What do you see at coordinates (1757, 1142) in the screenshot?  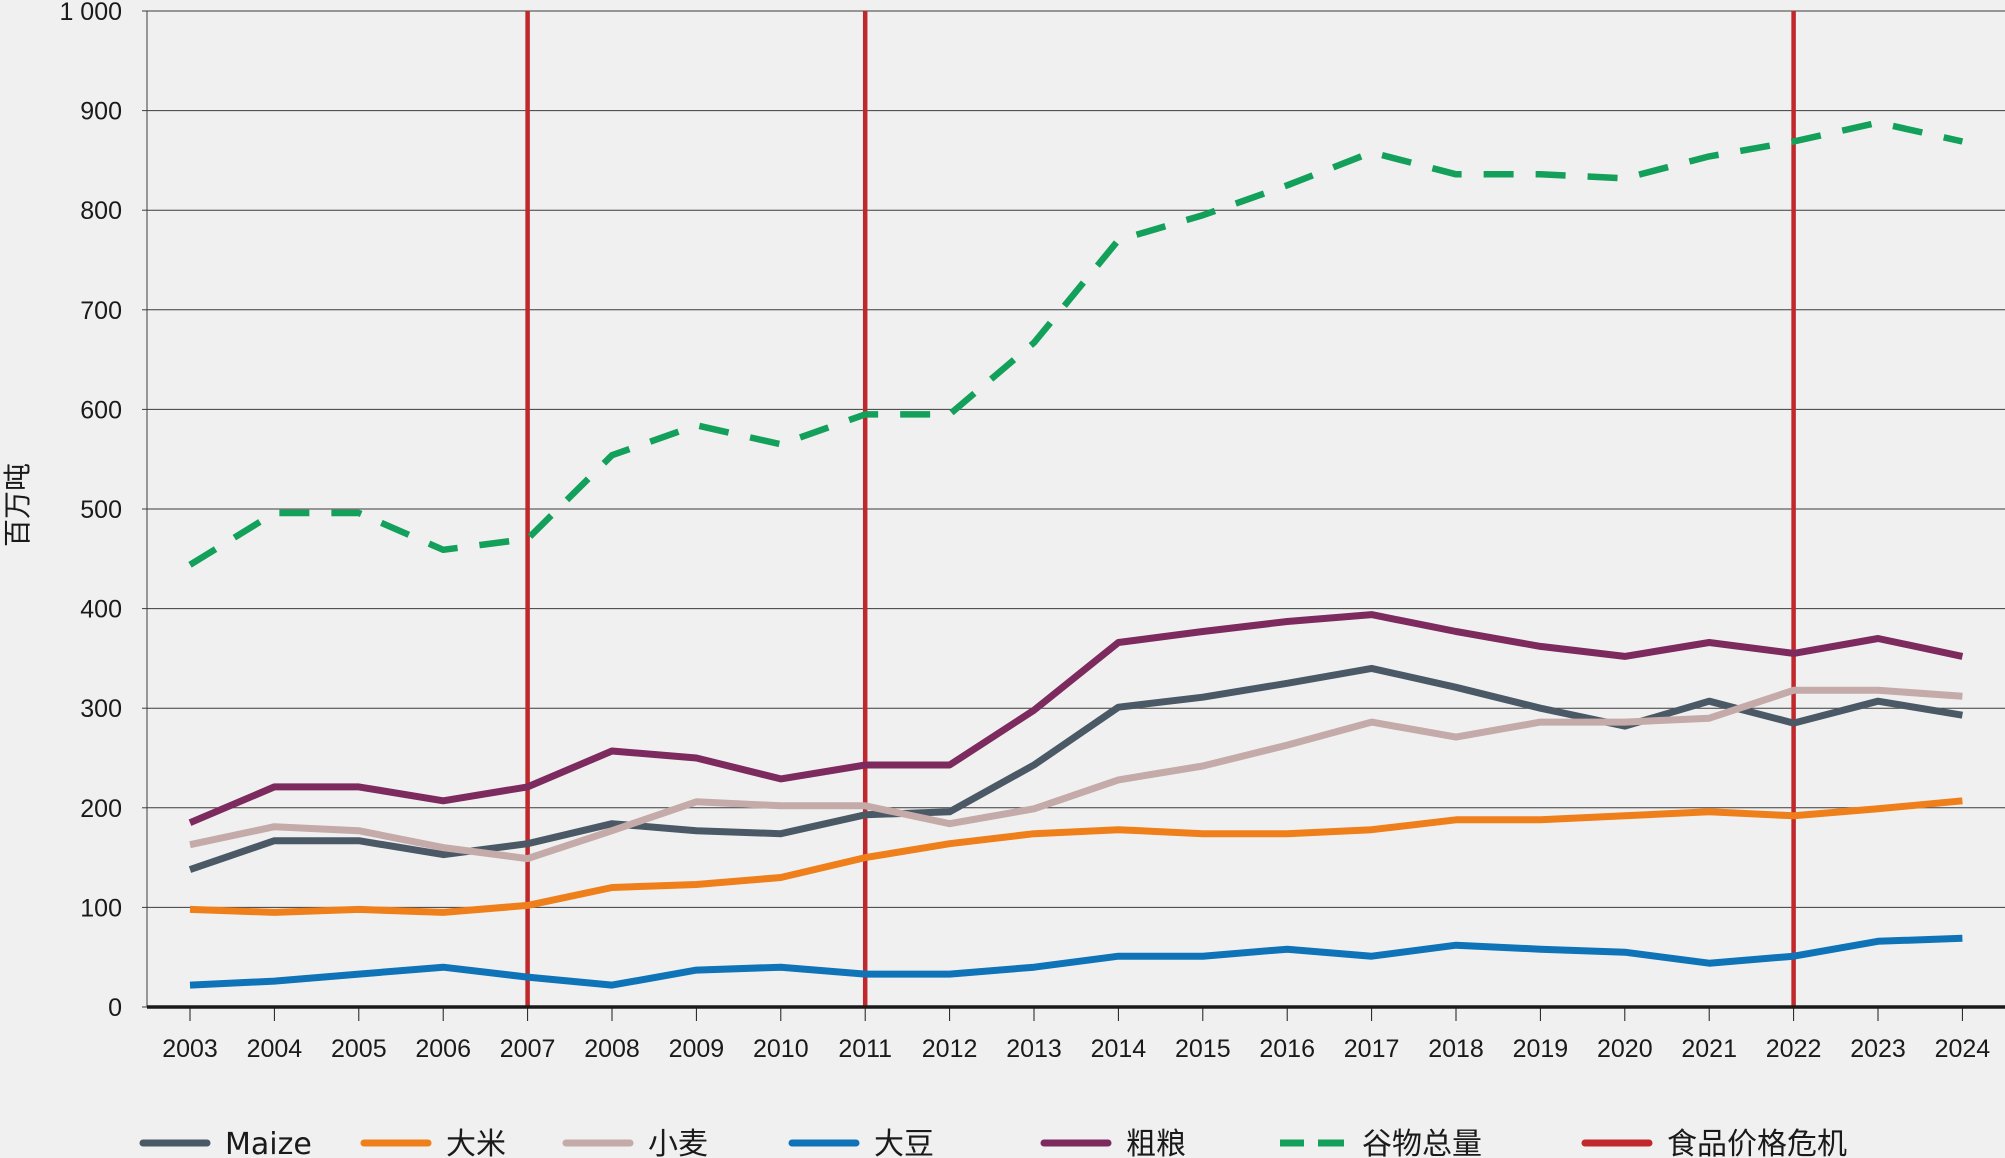 I see `legend-label: 食品价格危机` at bounding box center [1757, 1142].